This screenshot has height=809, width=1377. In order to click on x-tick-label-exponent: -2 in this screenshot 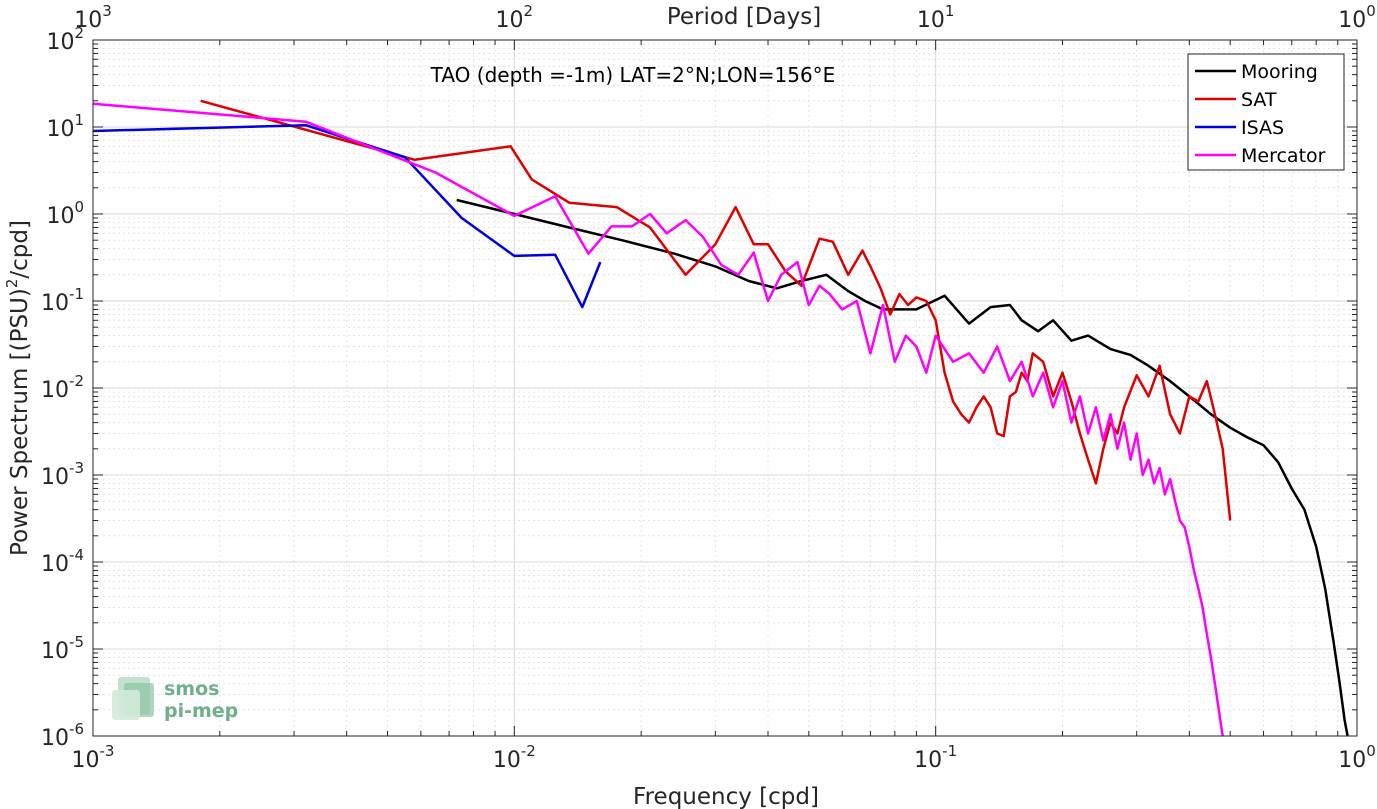, I will do `click(528, 751)`.